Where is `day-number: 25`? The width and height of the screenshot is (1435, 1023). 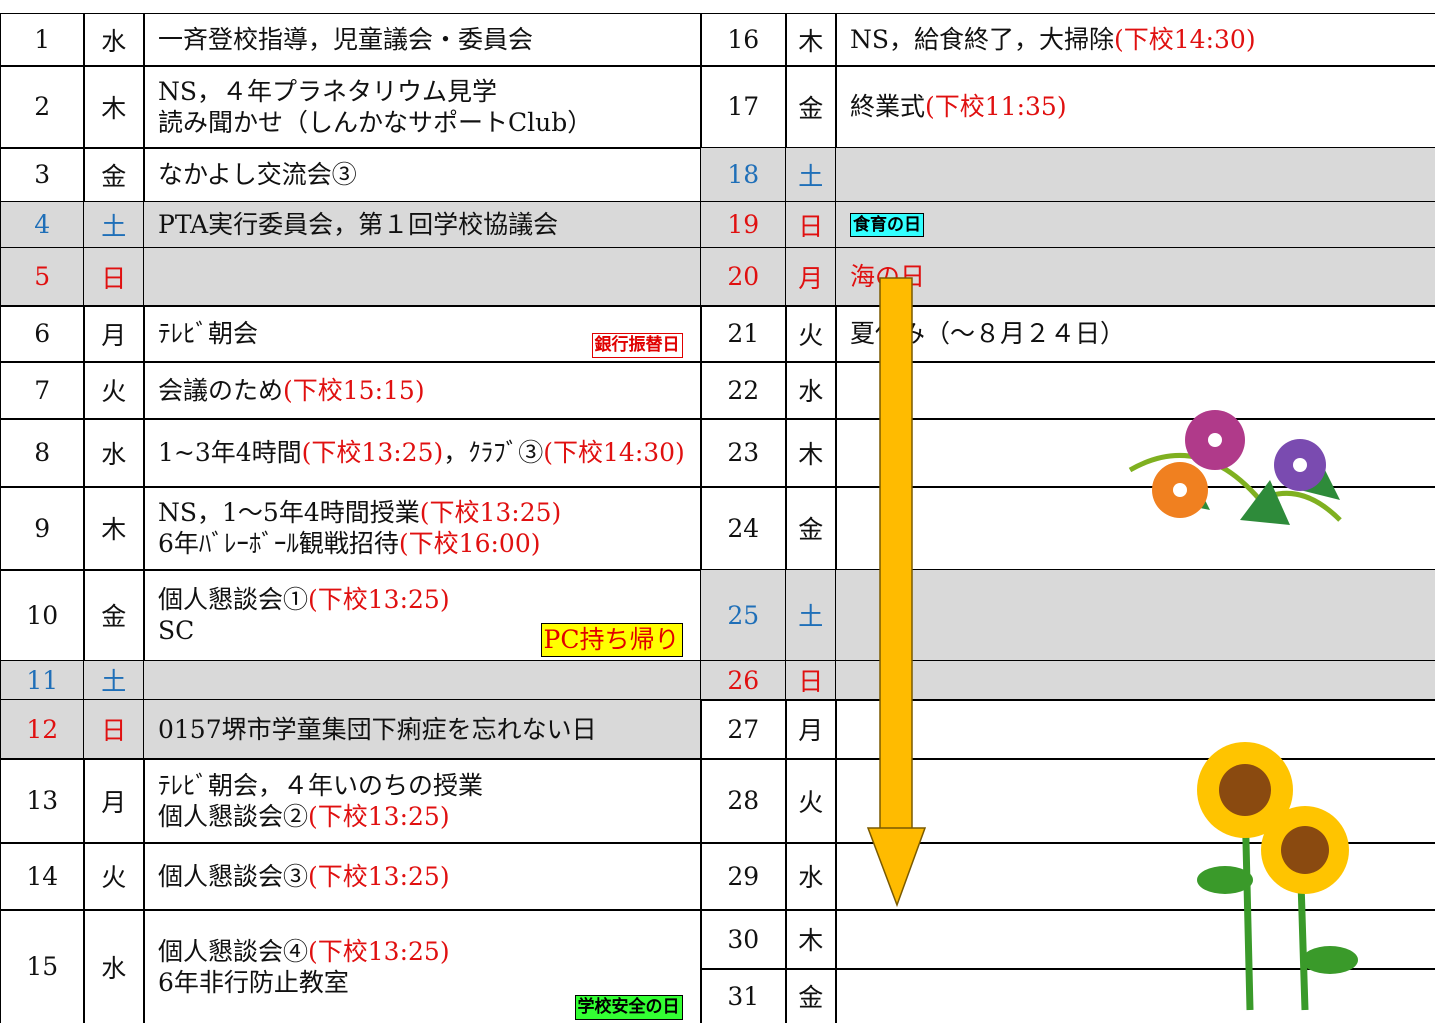
day-number: 25 is located at coordinates (743, 615).